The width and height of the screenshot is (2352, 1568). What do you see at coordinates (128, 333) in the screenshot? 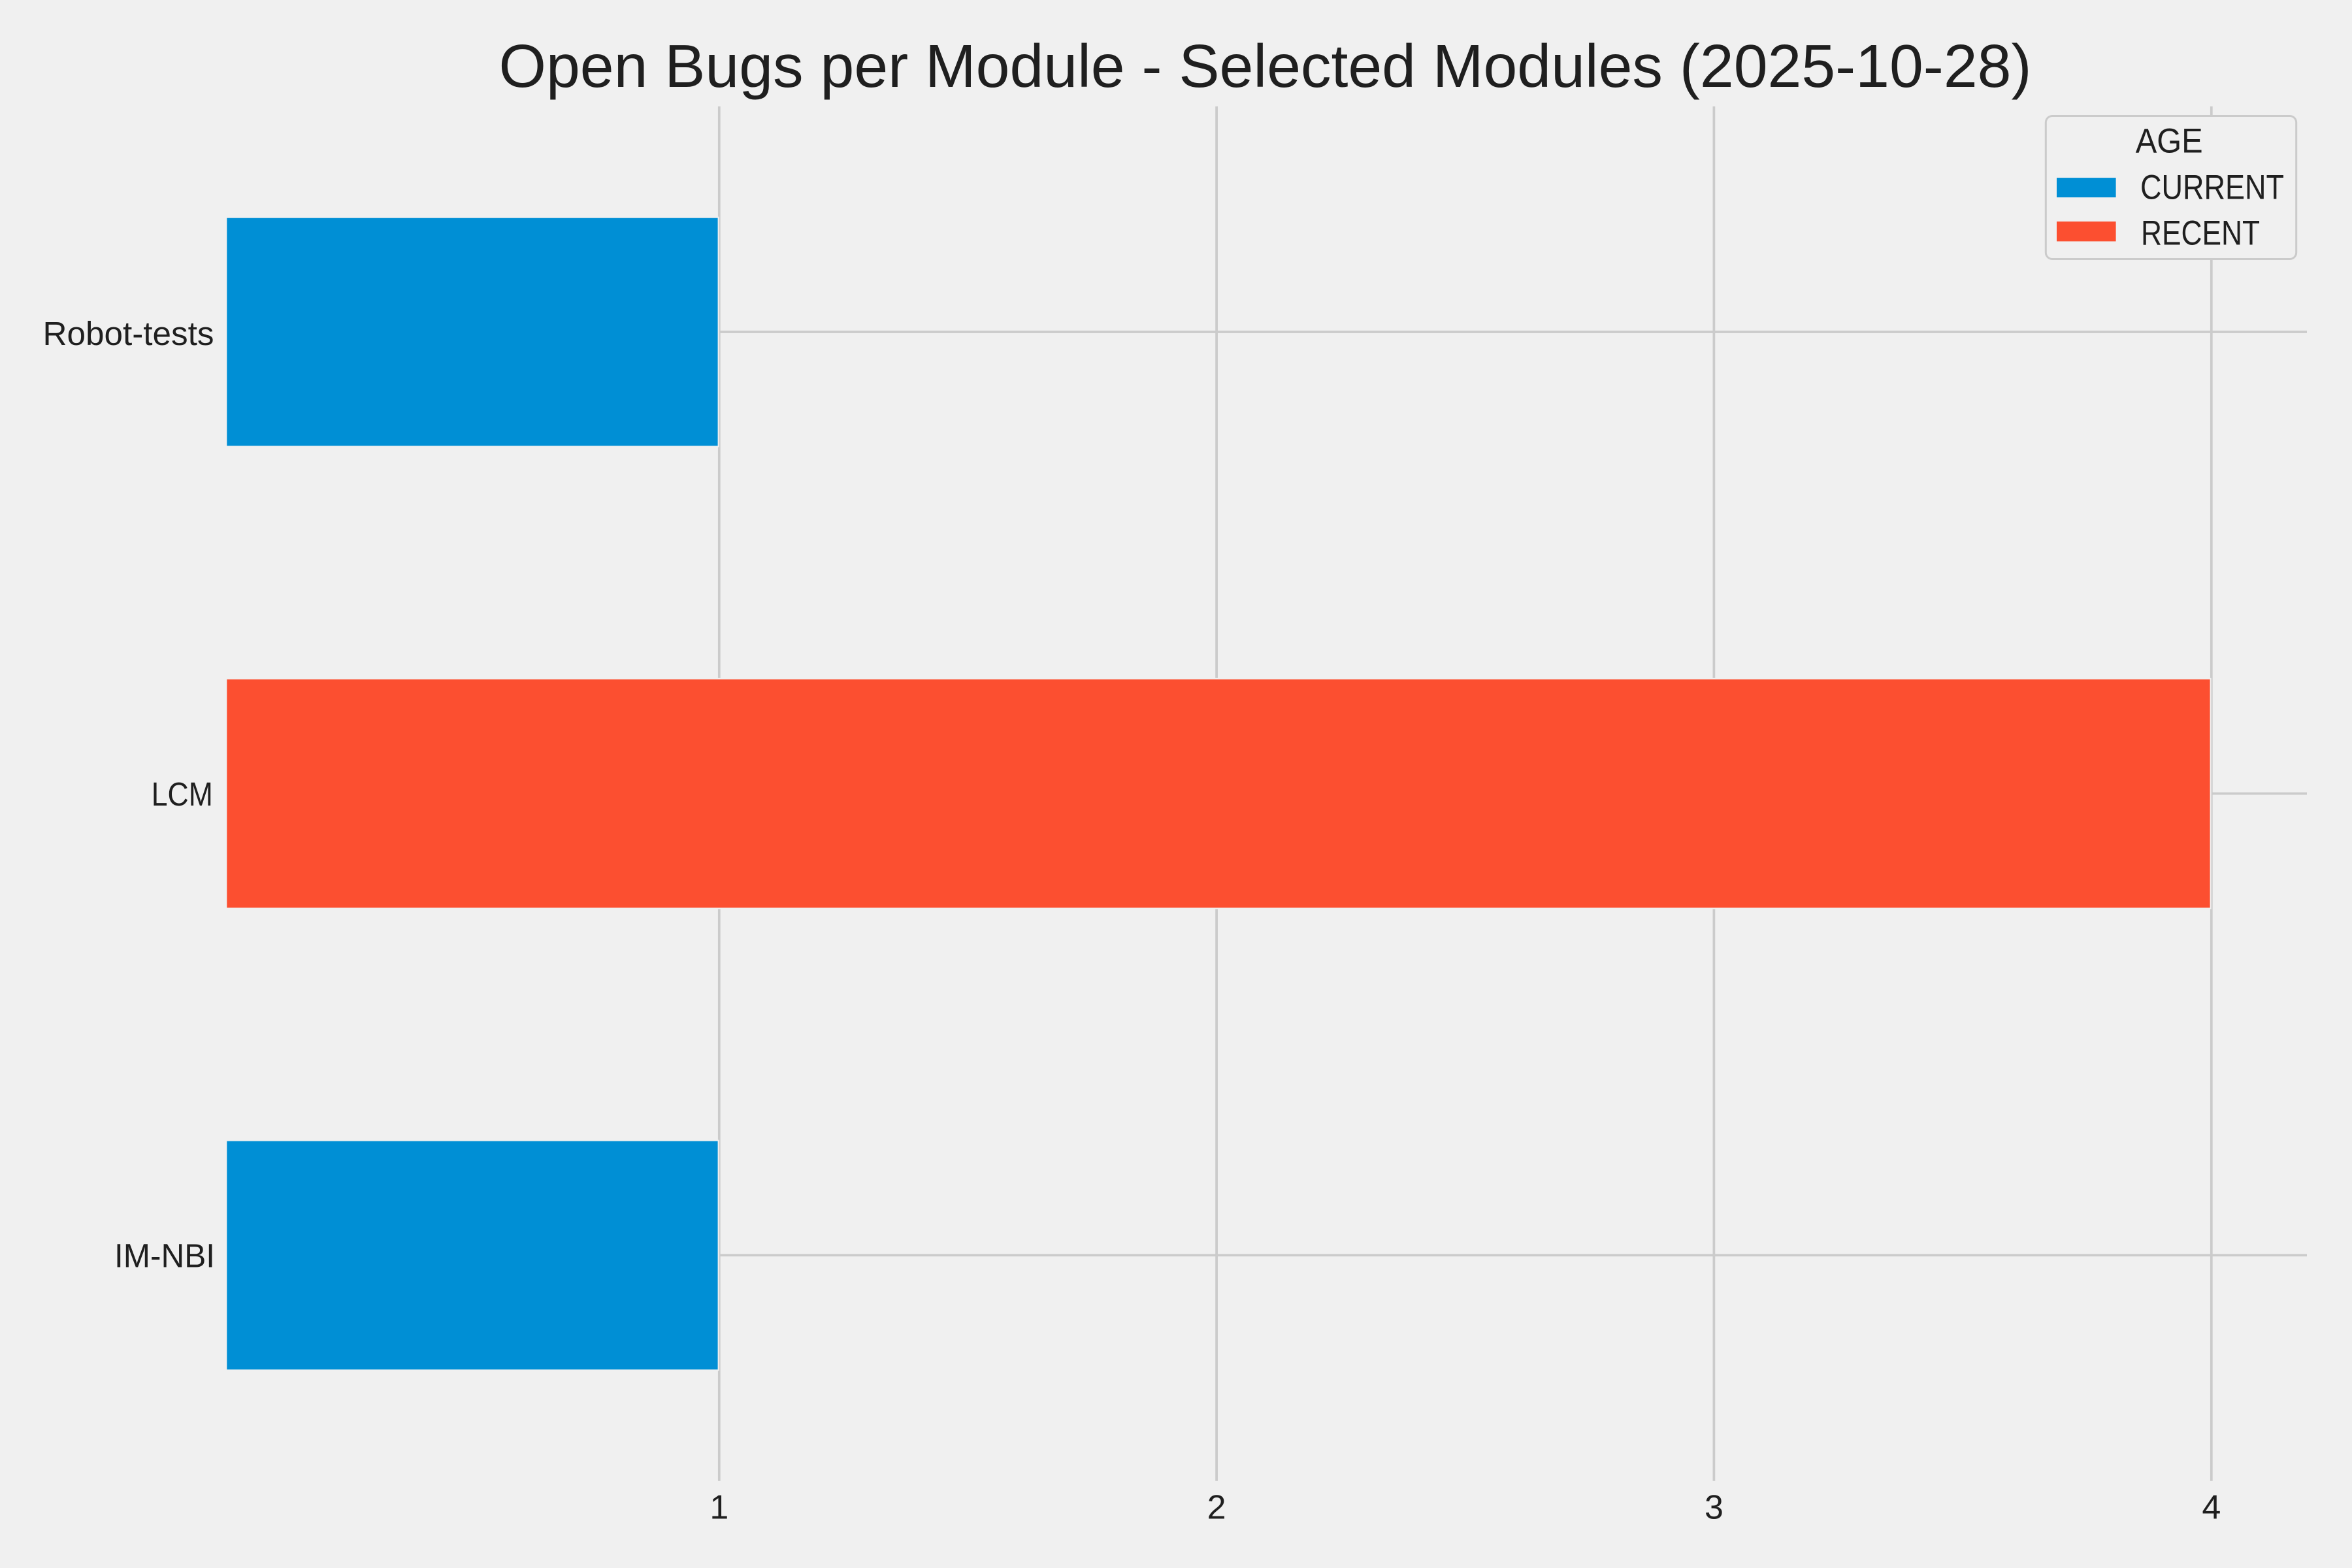
I see `svg-text: Robot-tests` at bounding box center [128, 333].